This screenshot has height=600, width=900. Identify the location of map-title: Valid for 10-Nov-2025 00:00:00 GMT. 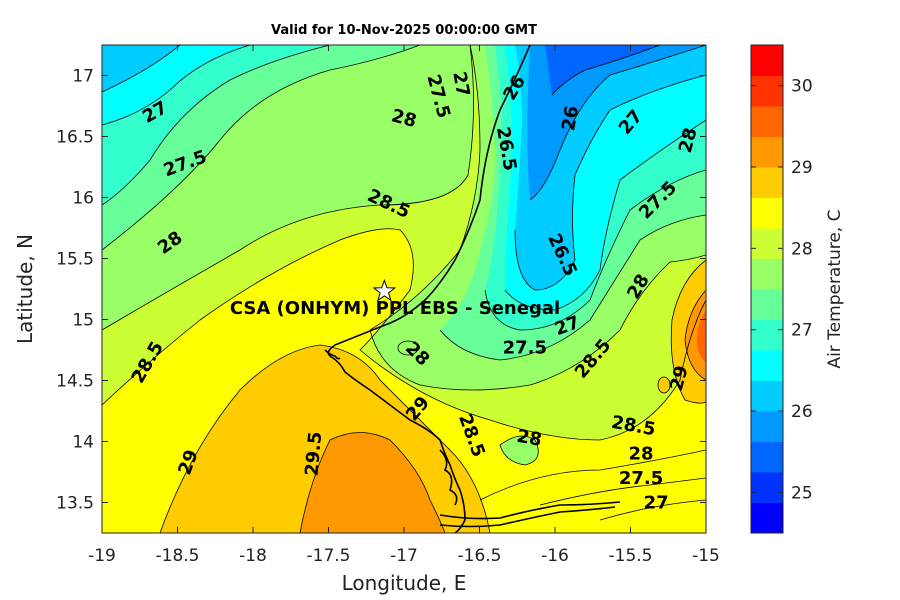
(404, 30).